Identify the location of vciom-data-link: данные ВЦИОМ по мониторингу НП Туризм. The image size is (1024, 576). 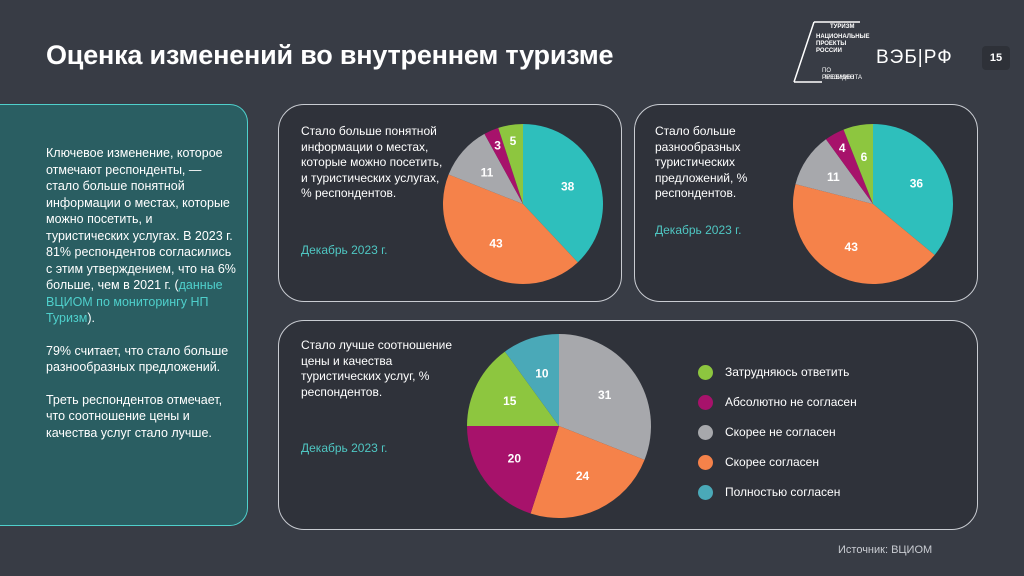
(134, 301).